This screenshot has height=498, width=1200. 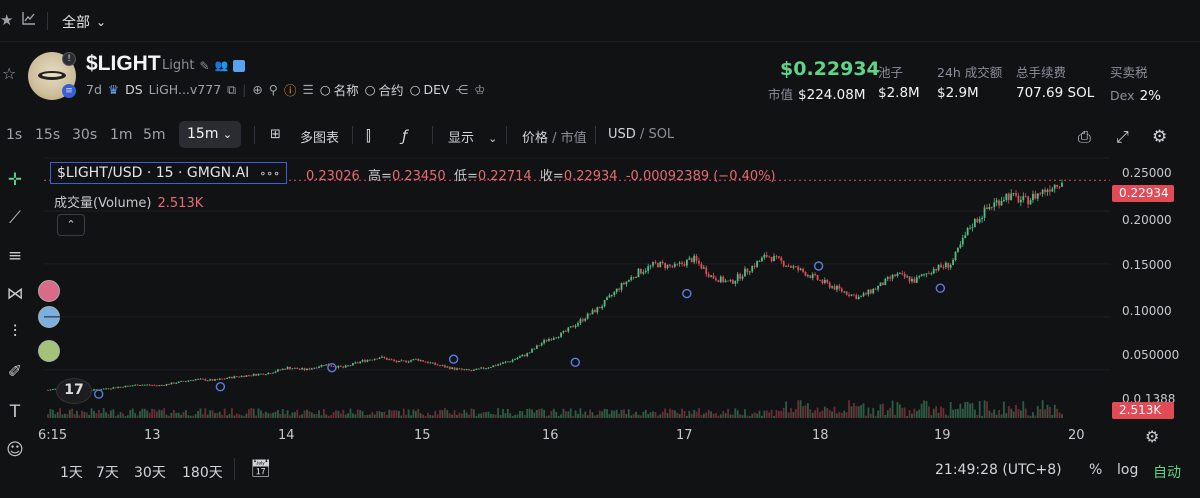 What do you see at coordinates (15, 332) in the screenshot?
I see `measure-icon: ⫶` at bounding box center [15, 332].